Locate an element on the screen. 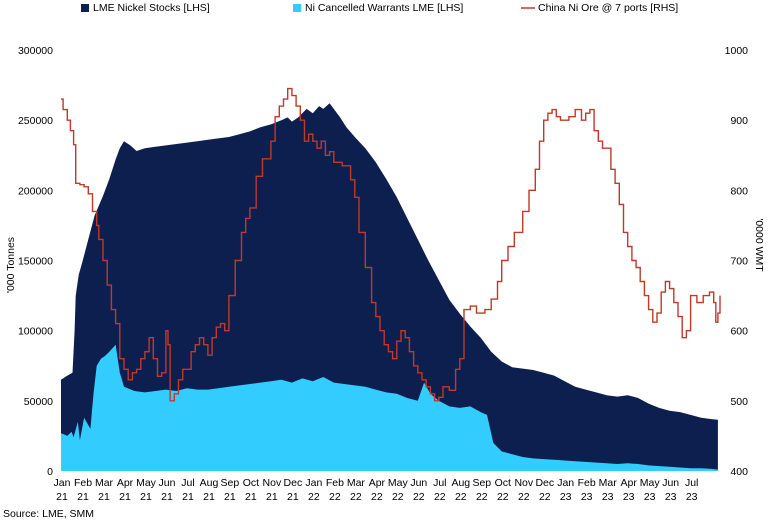  legend-label-ni-cancelled-warrants: Ni Cancelled Warrants LME [LHS] is located at coordinates (384, 8).